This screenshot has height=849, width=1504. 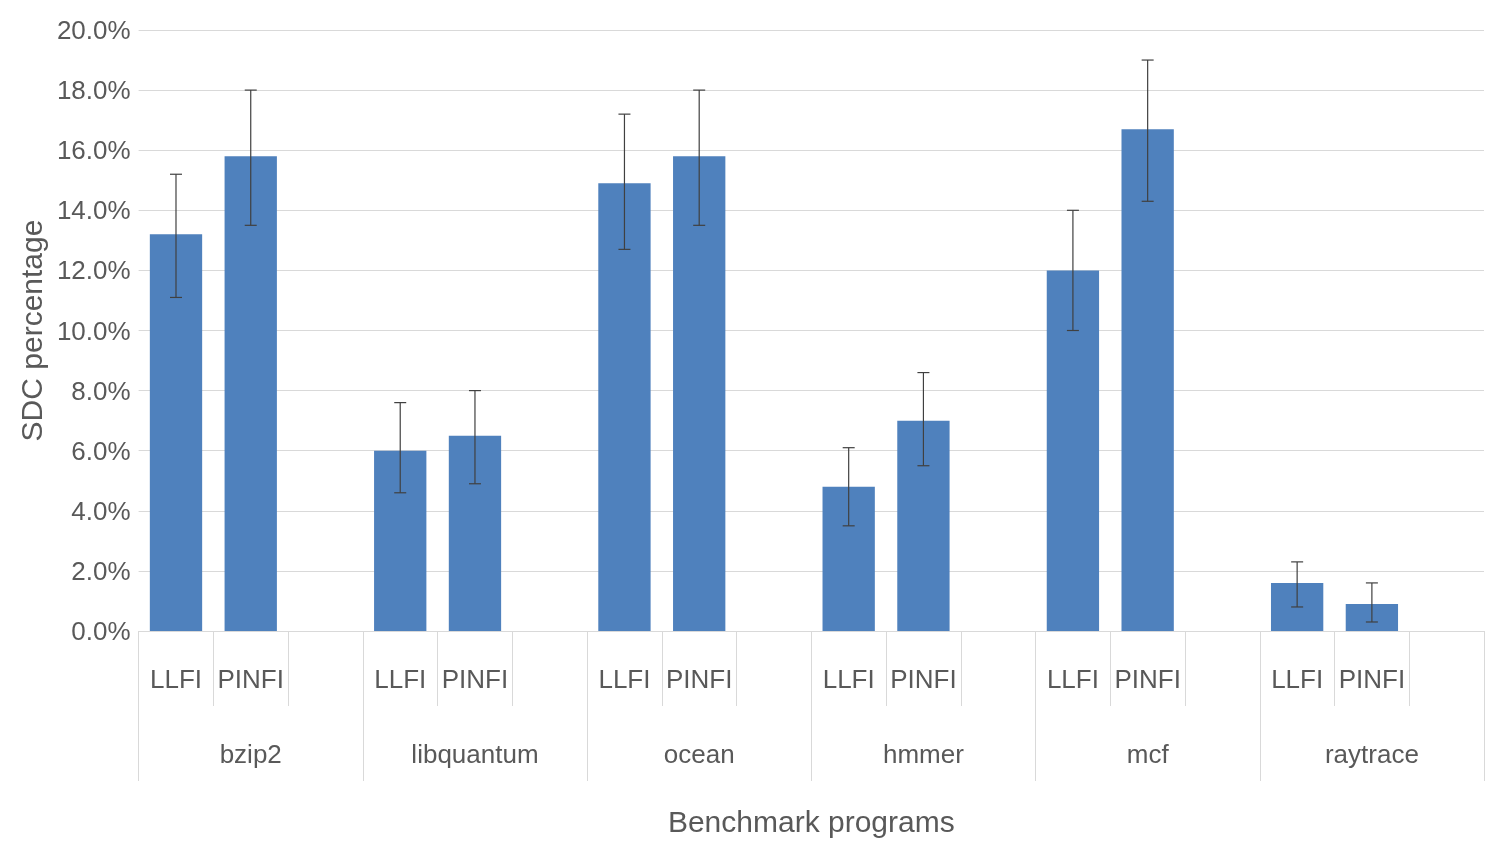 What do you see at coordinates (101, 390) in the screenshot?
I see `y-tick-label: 8.0%` at bounding box center [101, 390].